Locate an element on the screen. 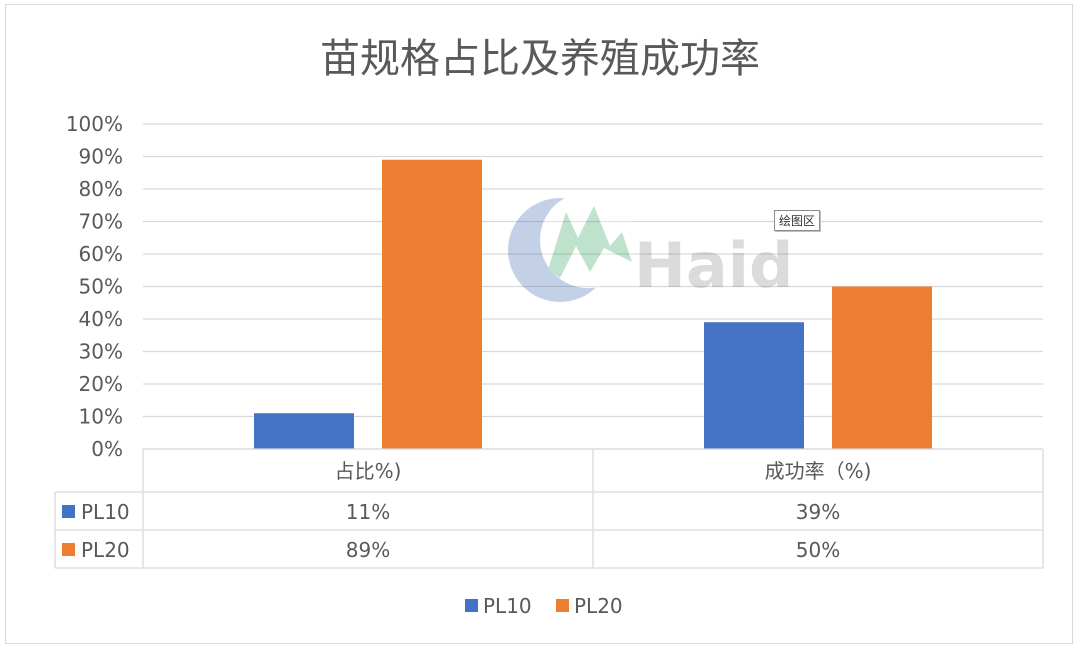 This screenshot has width=1080, height=650. data-value: 89% is located at coordinates (368, 550).